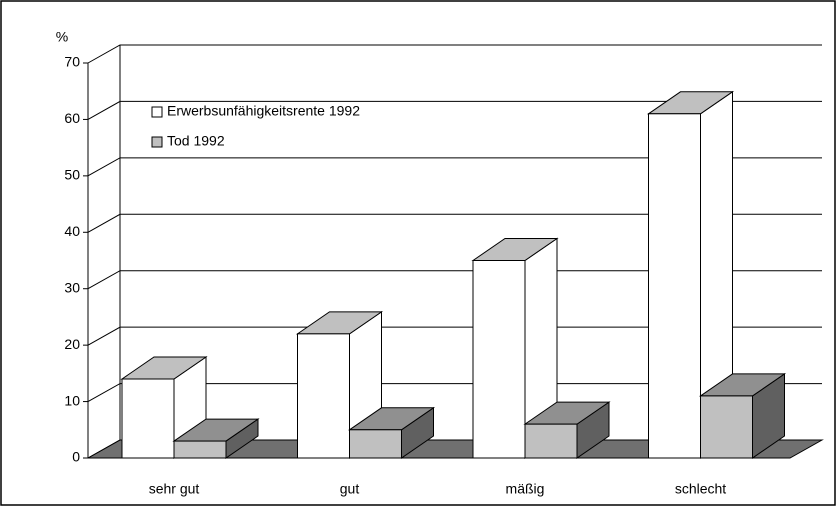  What do you see at coordinates (263, 111) in the screenshot?
I see `legend-label: Erwerbsunfähigkeitsrente 1992` at bounding box center [263, 111].